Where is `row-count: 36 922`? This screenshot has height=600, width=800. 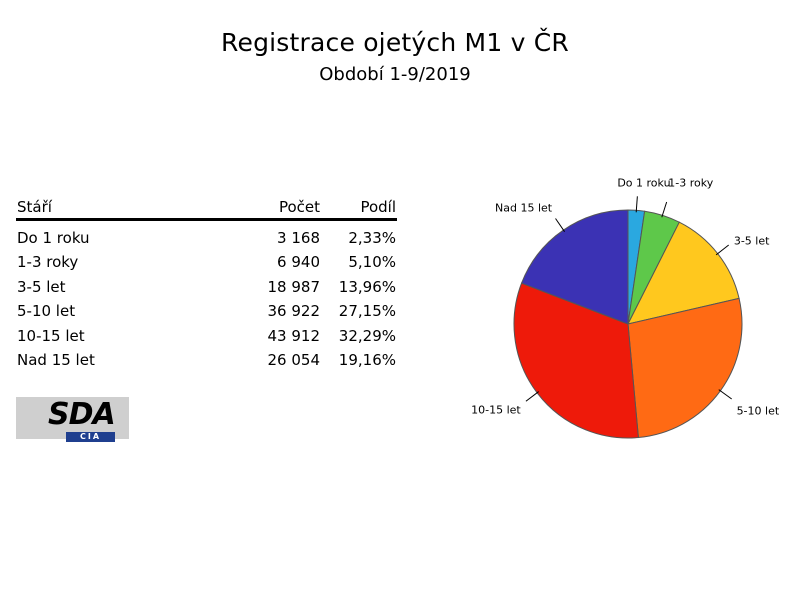
row-count: 36 922 is located at coordinates (294, 311).